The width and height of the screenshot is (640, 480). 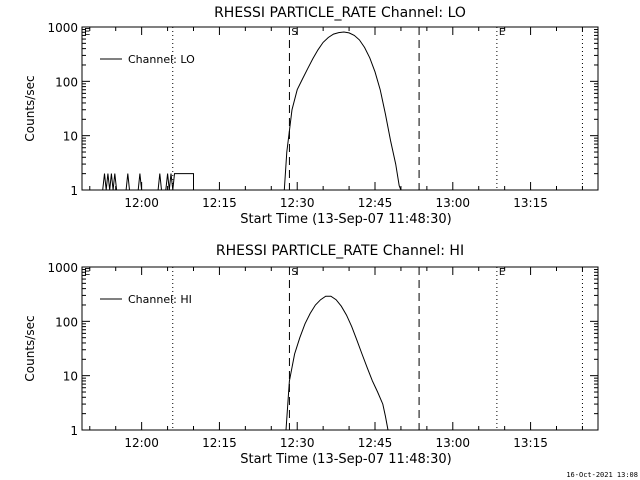 What do you see at coordinates (602, 475) in the screenshot?
I see `footer-timestamp: 16-Oct-2021 13:08` at bounding box center [602, 475].